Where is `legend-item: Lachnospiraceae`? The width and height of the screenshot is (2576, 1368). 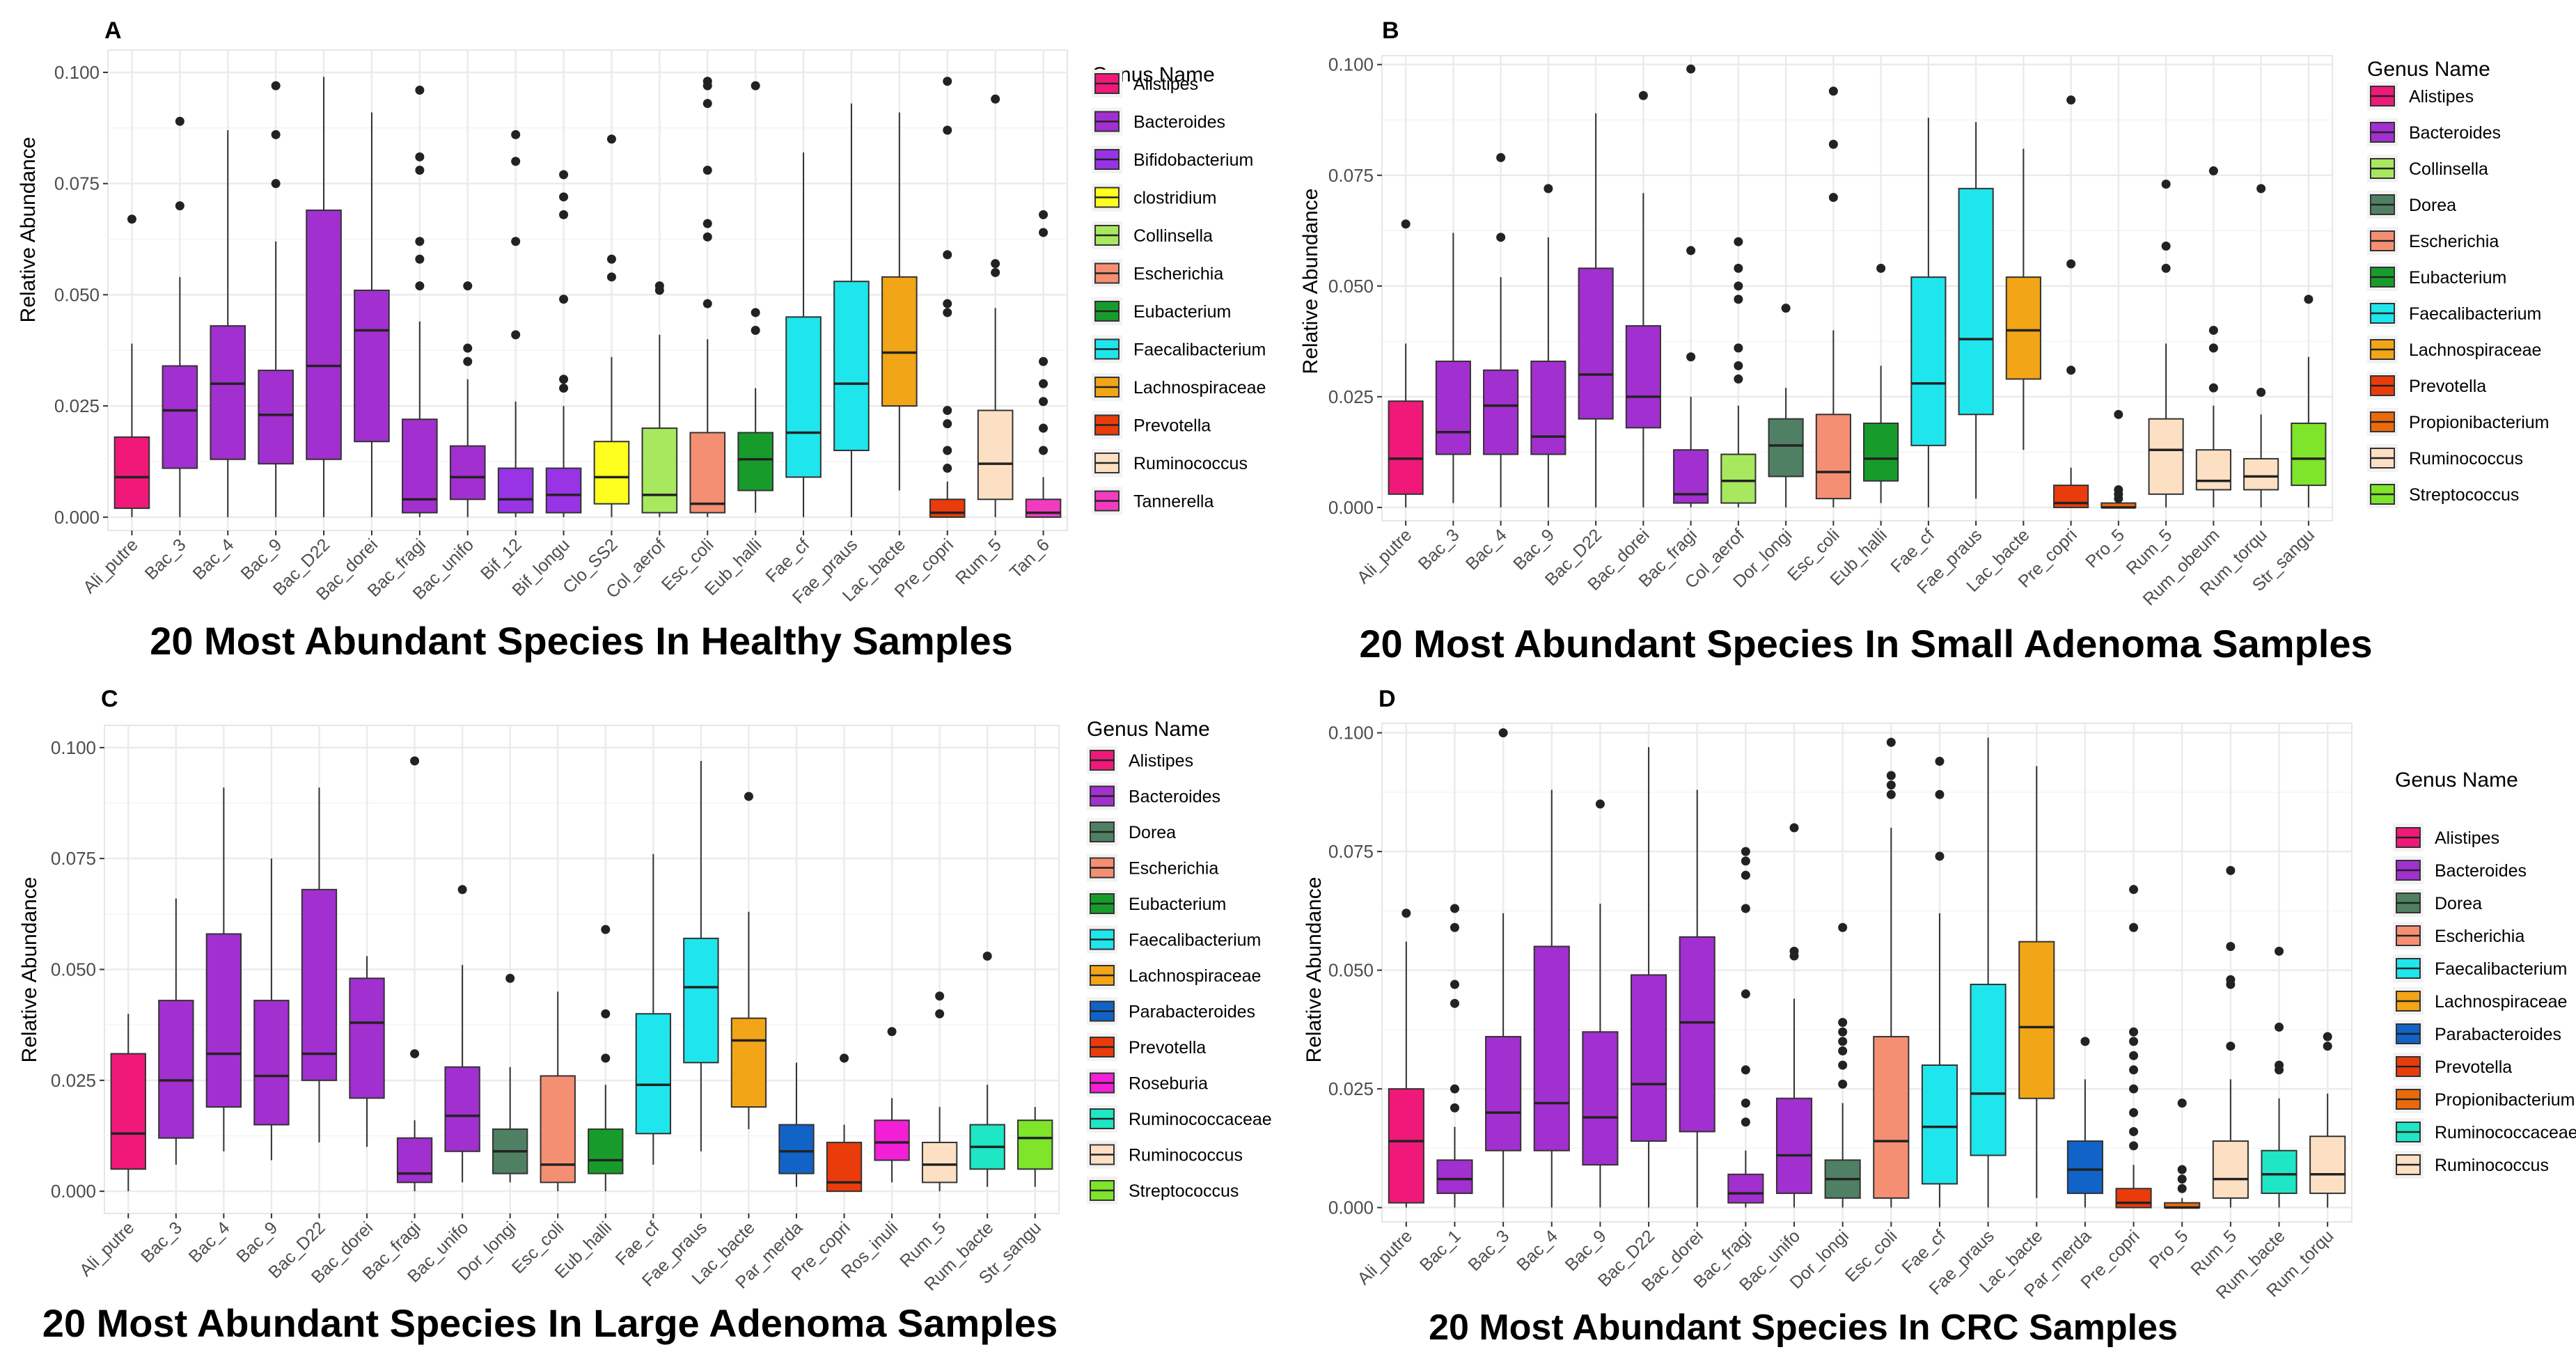
legend-item: Lachnospiraceae is located at coordinates (2454, 349).